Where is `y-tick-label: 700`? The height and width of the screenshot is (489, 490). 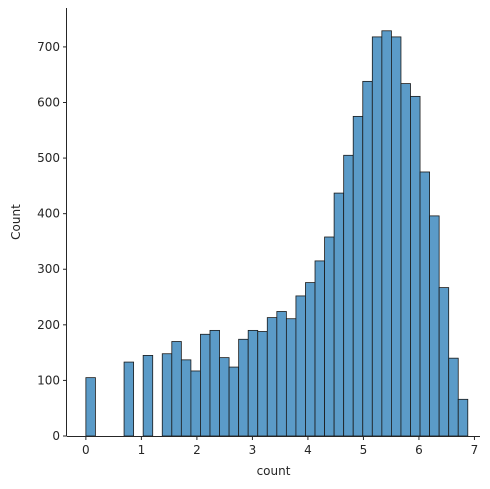 y-tick-label: 700 is located at coordinates (48, 47).